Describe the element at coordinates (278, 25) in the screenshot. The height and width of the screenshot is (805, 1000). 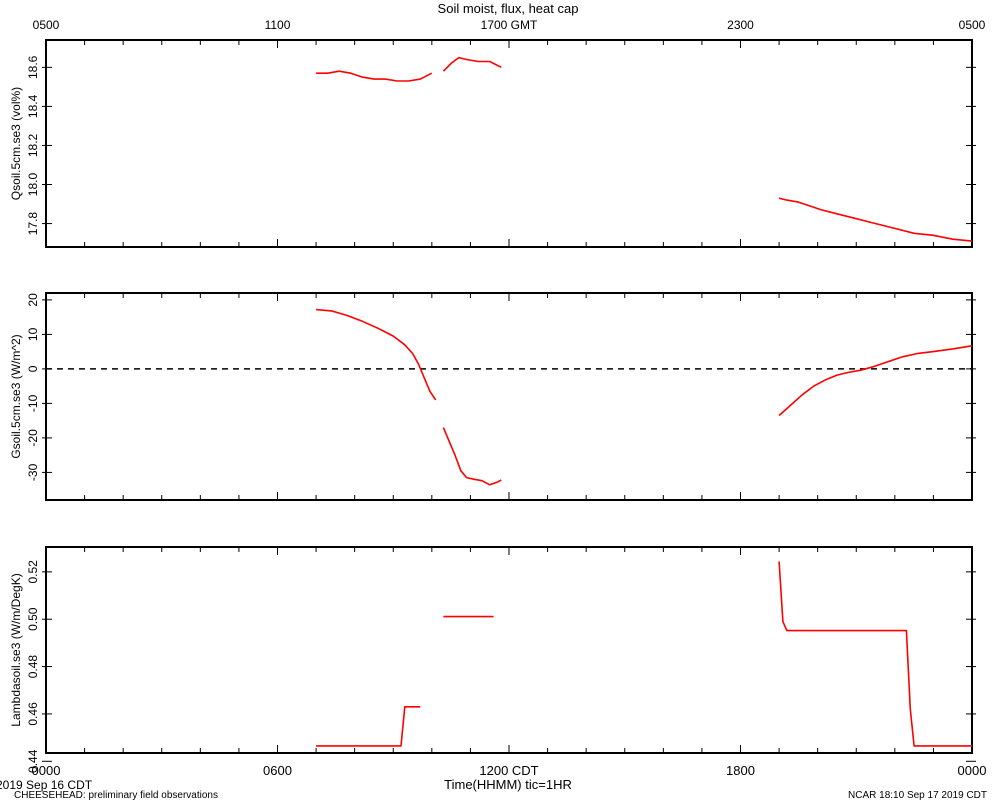
I see `top-axis-label: 1100` at that location.